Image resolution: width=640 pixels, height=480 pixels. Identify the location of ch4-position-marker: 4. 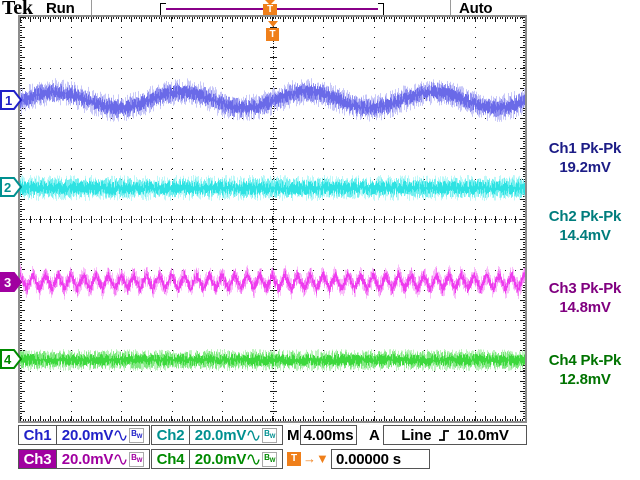
(11, 359).